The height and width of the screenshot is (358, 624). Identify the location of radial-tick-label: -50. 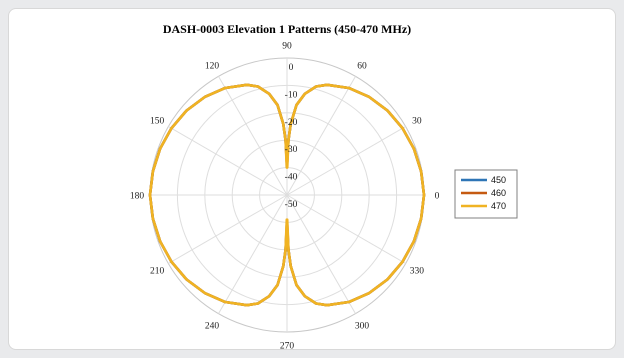
(291, 205).